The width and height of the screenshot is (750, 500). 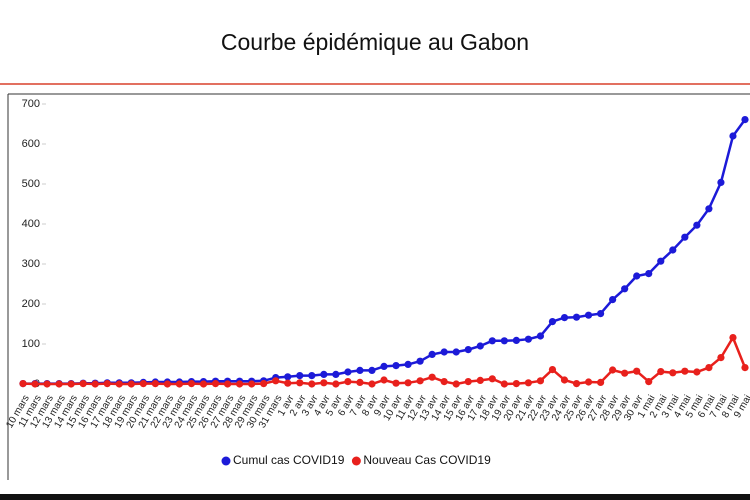 I want to click on y-tick-label: 500, so click(x=31, y=184).